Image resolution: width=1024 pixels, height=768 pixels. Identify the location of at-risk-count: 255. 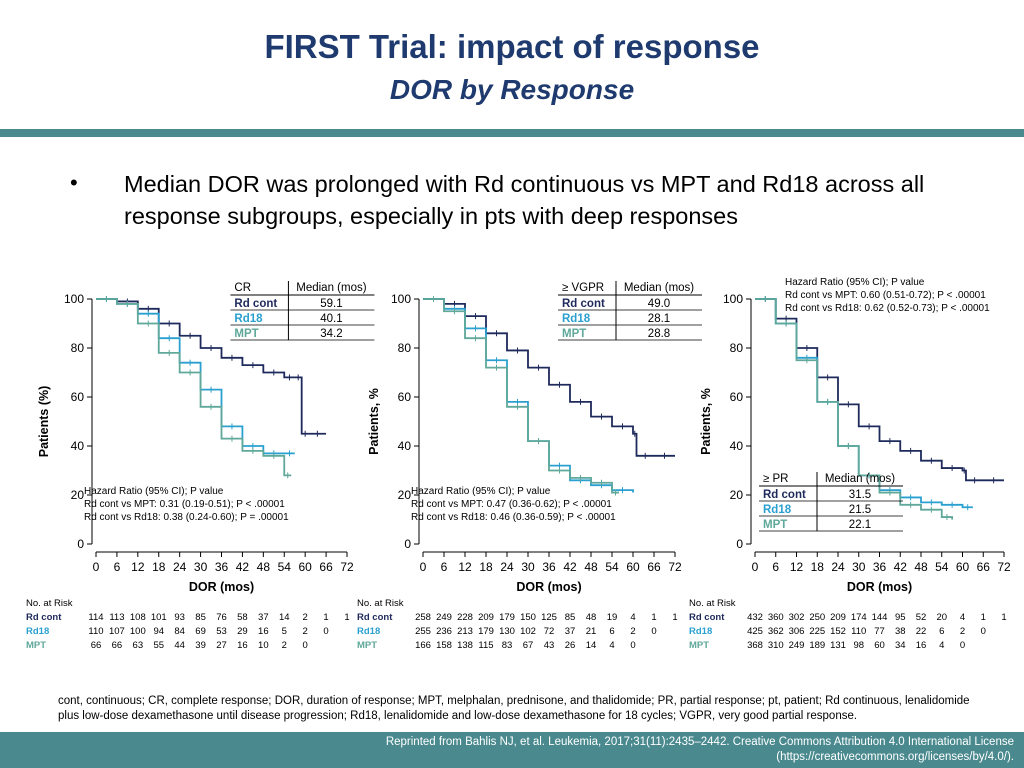
(423, 631).